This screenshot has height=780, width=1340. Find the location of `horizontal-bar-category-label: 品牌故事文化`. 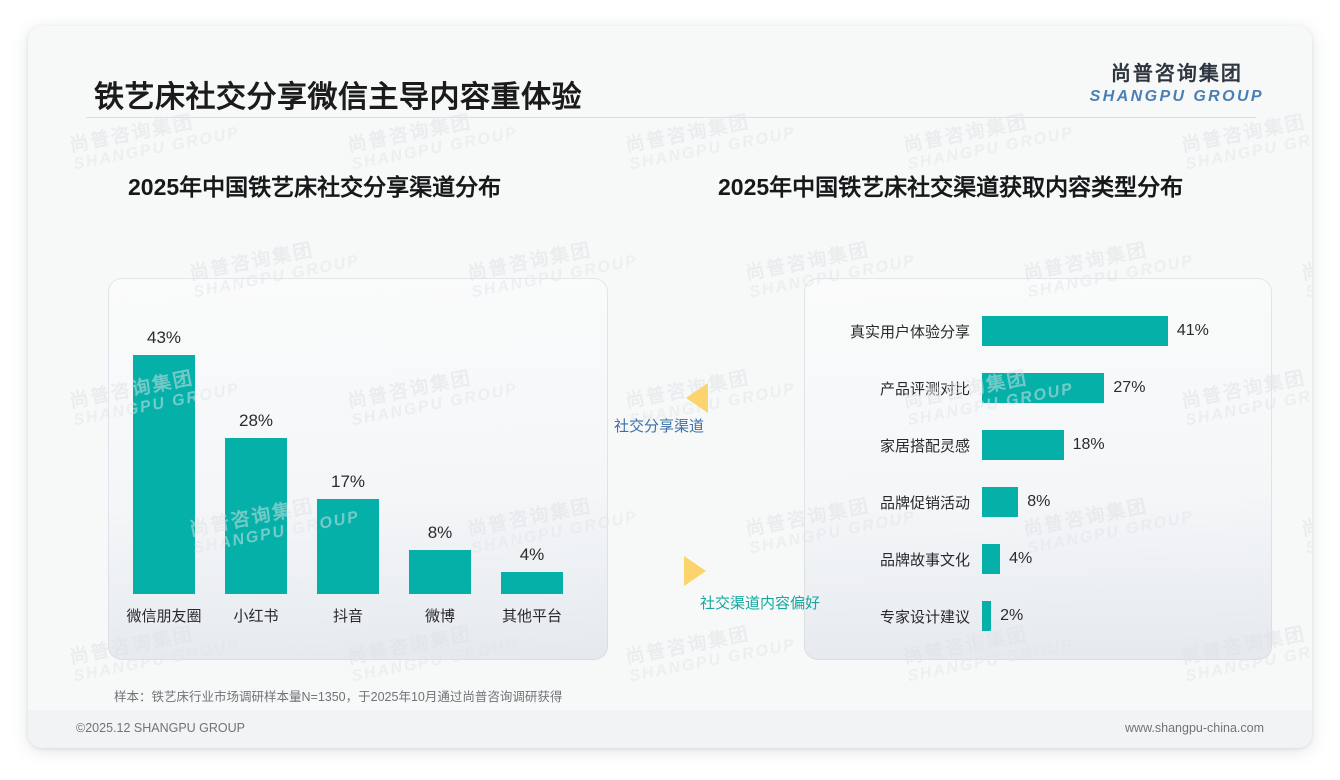

horizontal-bar-category-label: 品牌故事文化 is located at coordinates (924, 560).